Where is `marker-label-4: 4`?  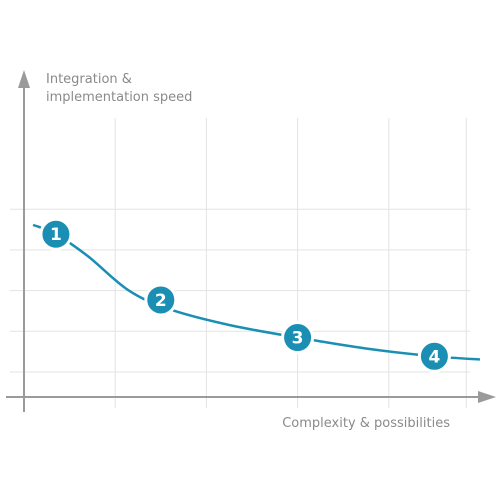
marker-label-4: 4 is located at coordinates (434, 357).